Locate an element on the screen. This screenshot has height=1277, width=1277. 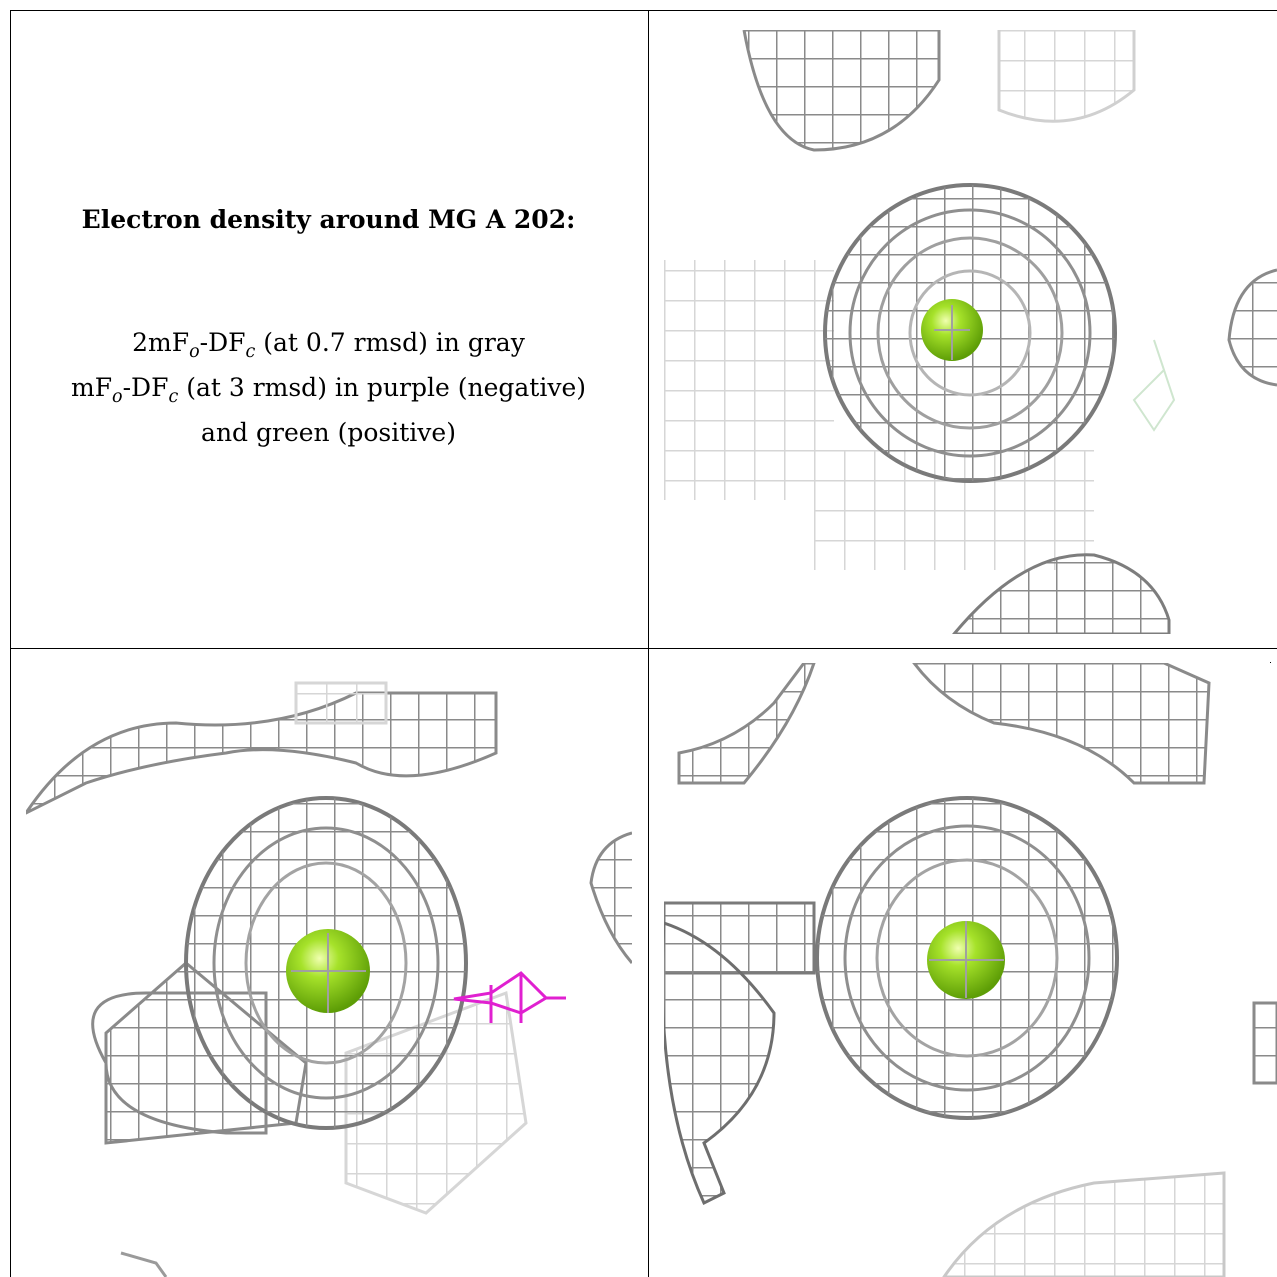
rule-middle-horizontal is located at coordinates (643, 648).